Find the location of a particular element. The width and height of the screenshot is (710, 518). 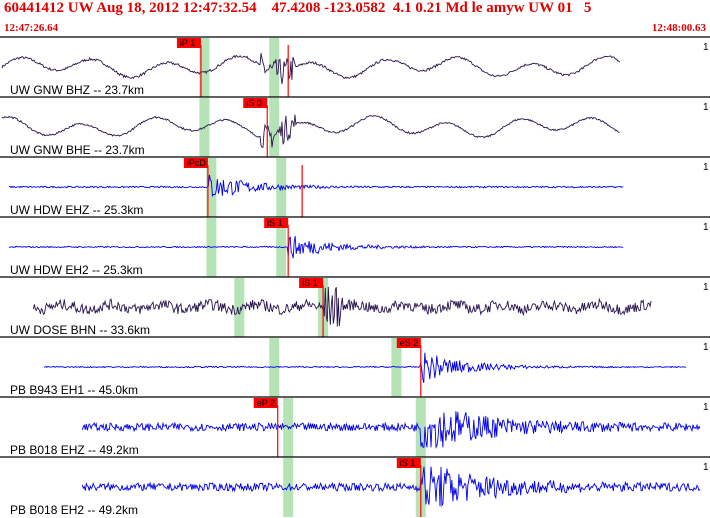

start-time: 12:47:26.64 is located at coordinates (31, 28).